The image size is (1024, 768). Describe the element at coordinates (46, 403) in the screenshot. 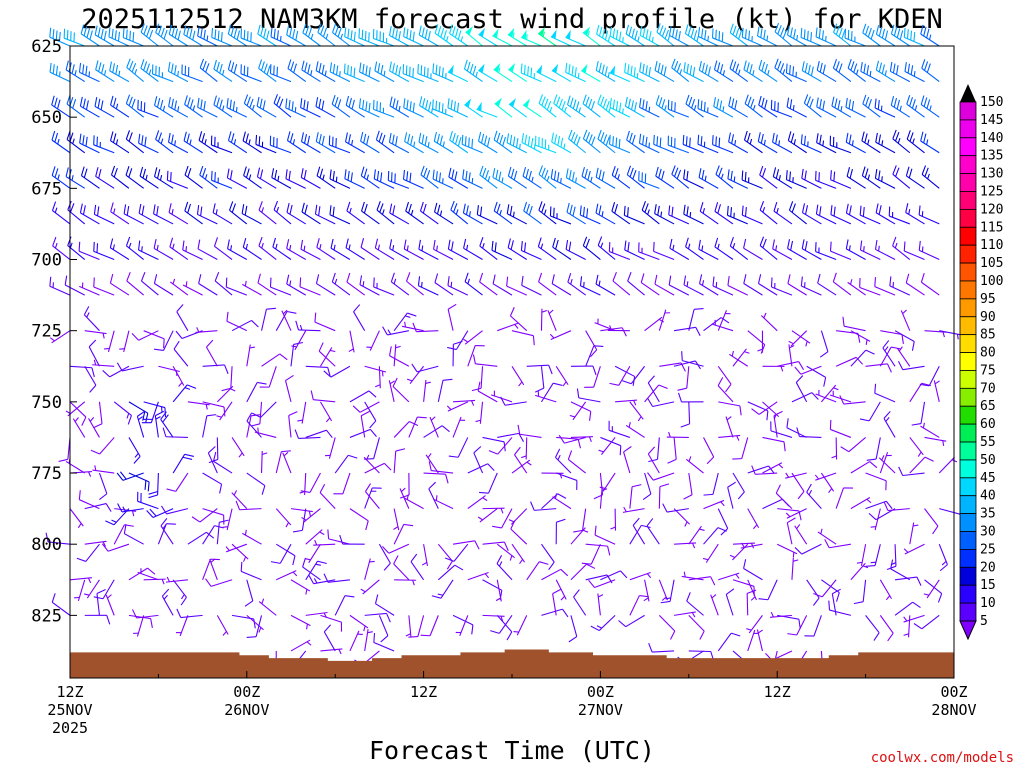

I see `y-tick-label: 750` at that location.